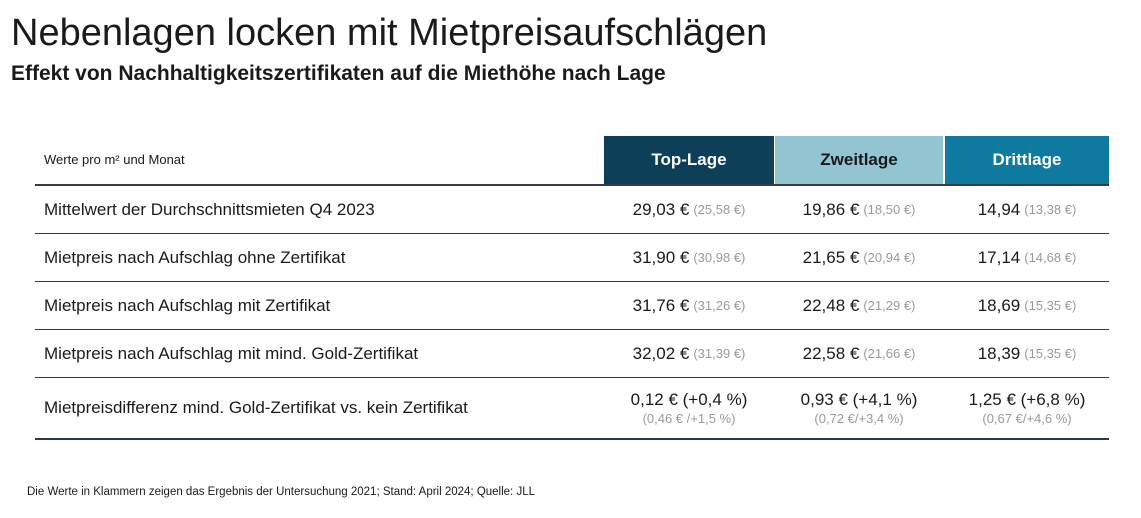 This screenshot has width=1141, height=518. I want to click on table-cell: 31,76 € (31,26 €), so click(689, 305).